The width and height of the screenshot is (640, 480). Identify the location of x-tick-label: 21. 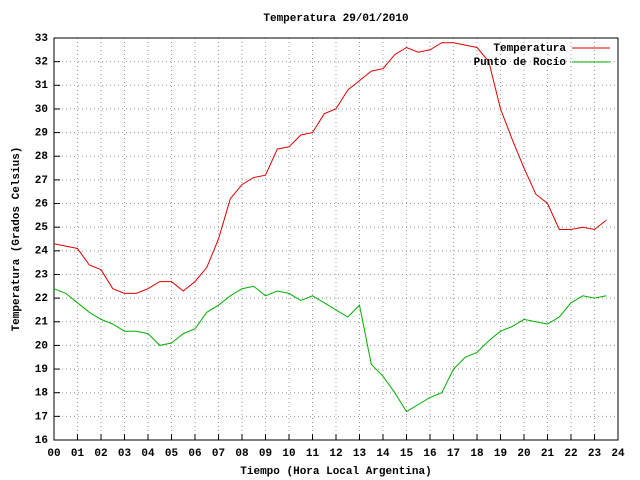
(548, 454).